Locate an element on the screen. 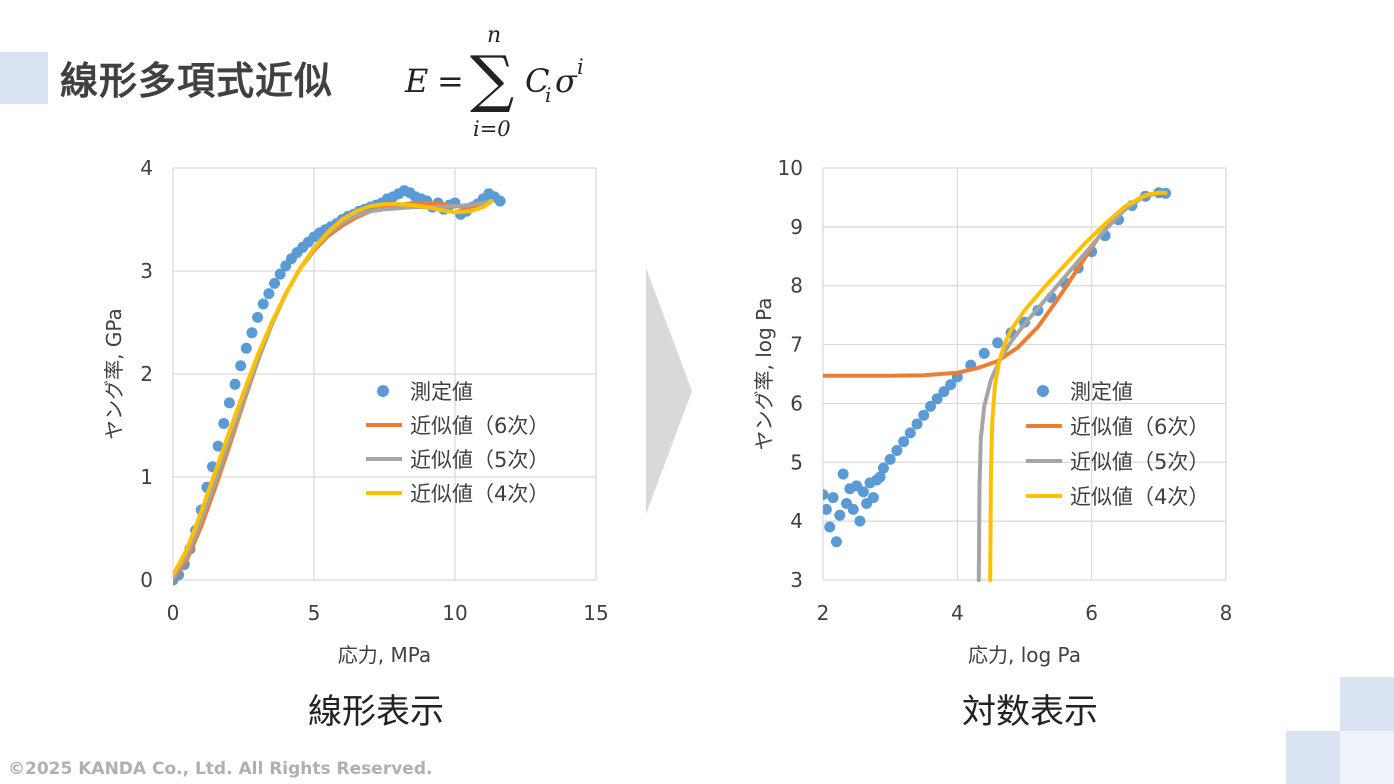 This screenshot has height=784, width=1394. x-tick-label: 6 is located at coordinates (1091, 613).